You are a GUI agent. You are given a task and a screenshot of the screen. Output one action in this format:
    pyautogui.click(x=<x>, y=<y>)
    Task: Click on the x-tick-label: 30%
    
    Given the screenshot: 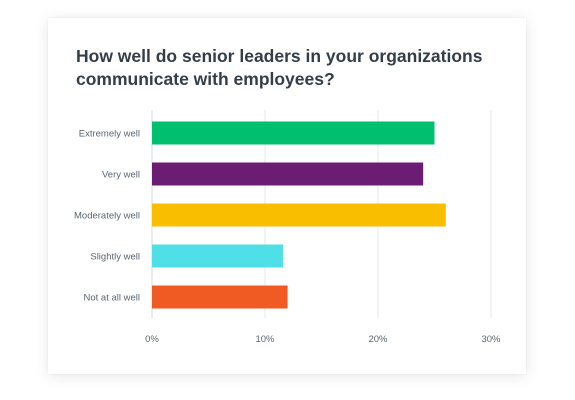 What is the action you would take?
    pyautogui.click(x=491, y=339)
    